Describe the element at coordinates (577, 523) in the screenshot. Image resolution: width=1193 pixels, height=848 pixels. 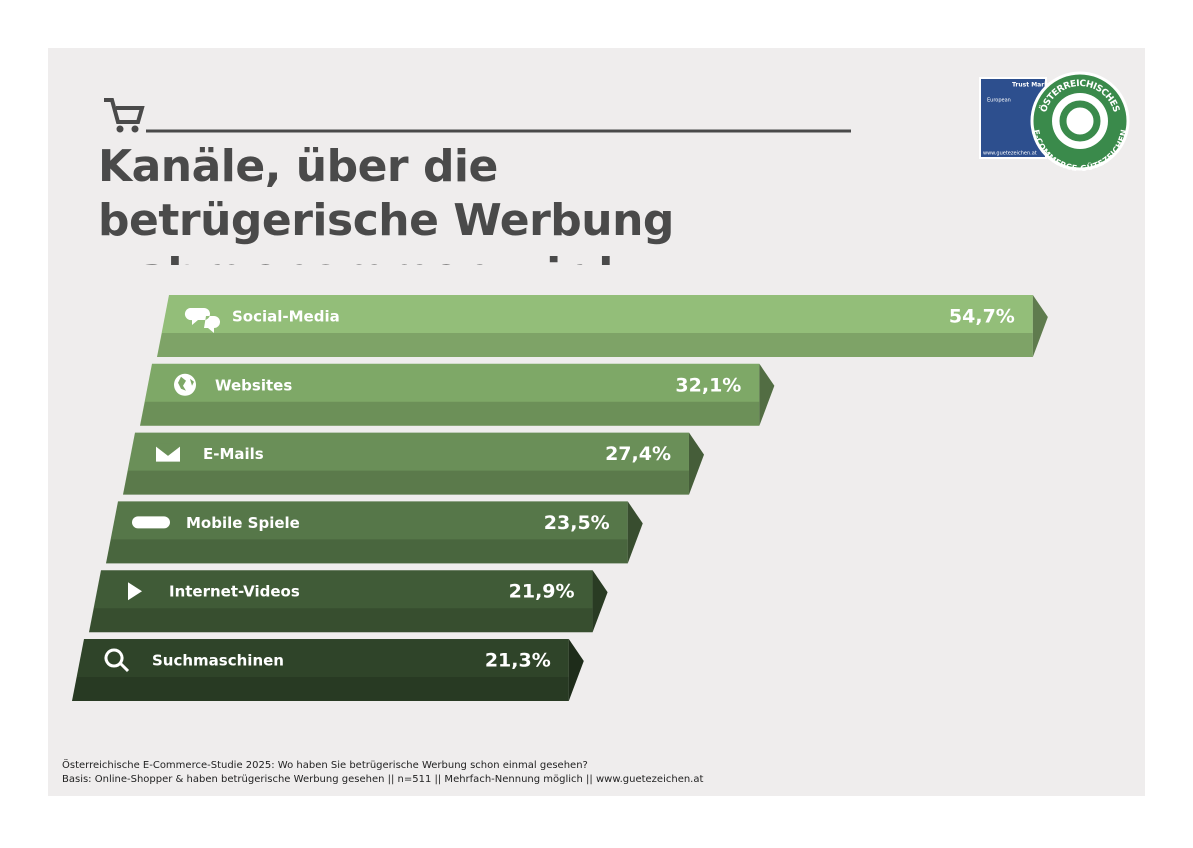
I see `value-label: 23,5%` at that location.